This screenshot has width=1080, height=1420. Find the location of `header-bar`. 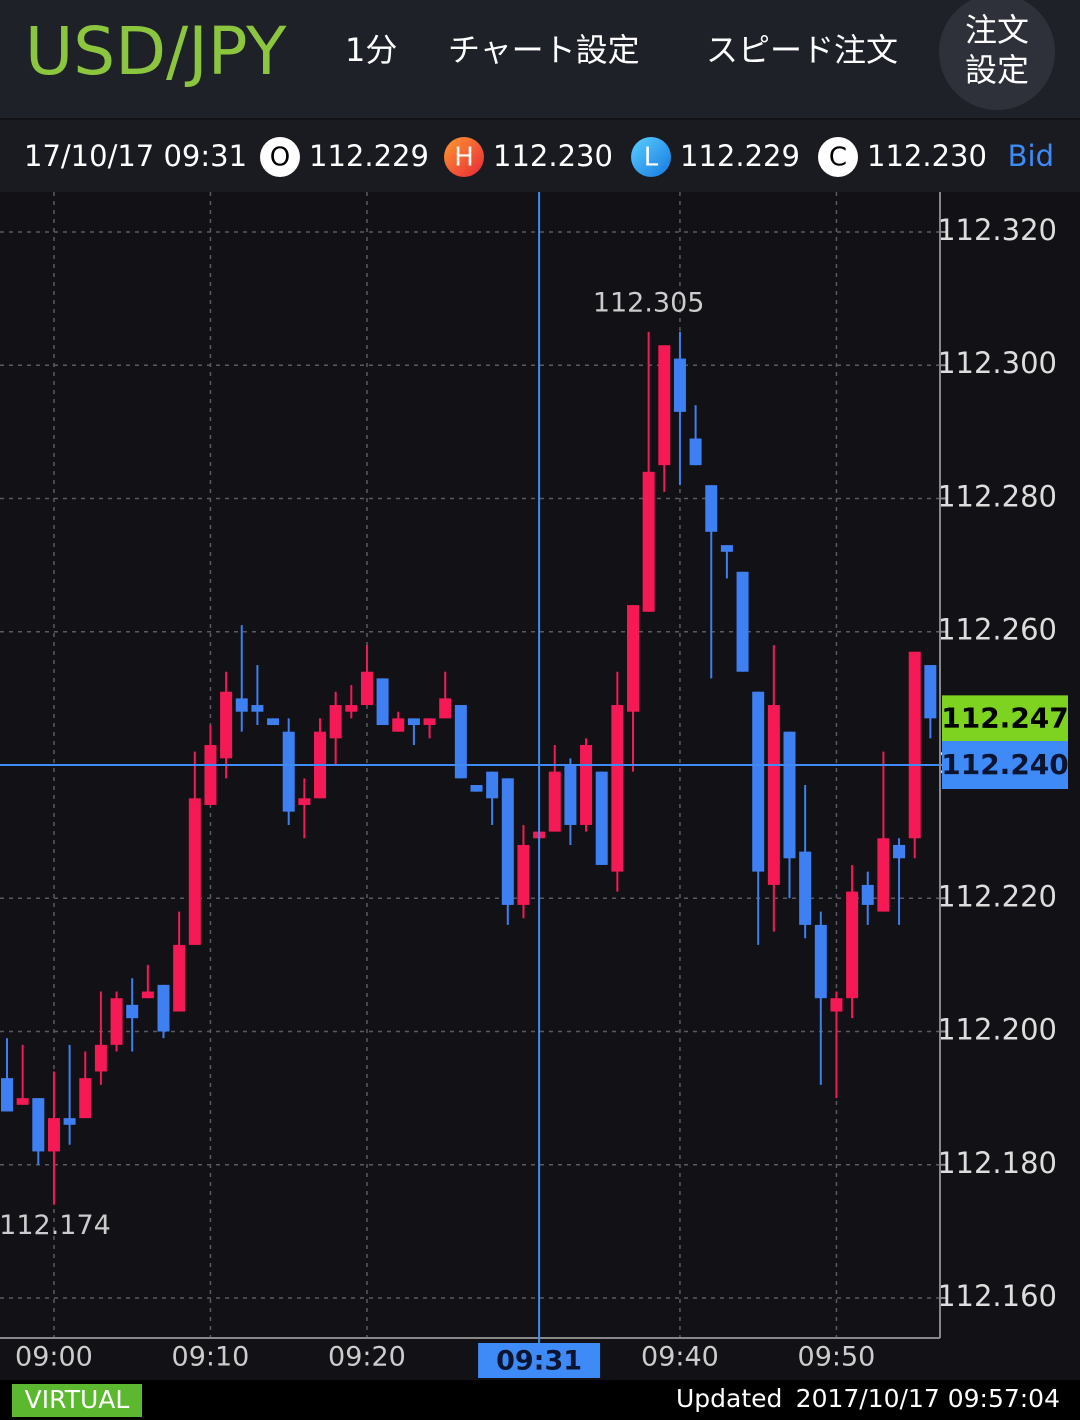

header-bar is located at coordinates (540, 59).